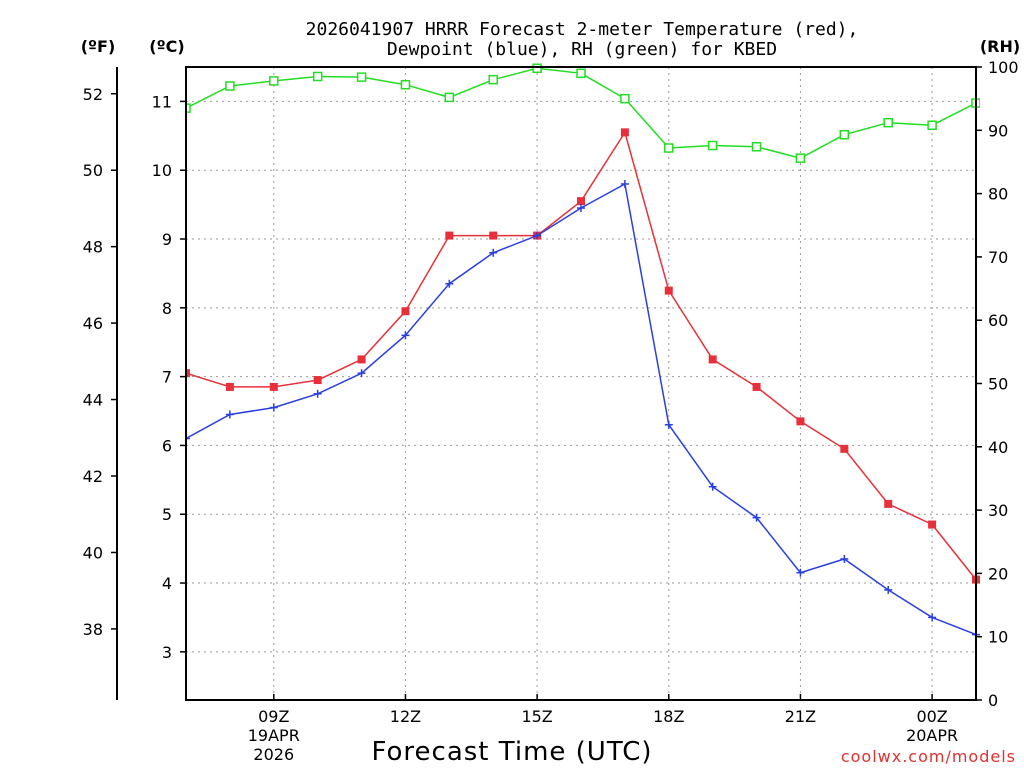  I want to click on series-rh, so click(583, 113).